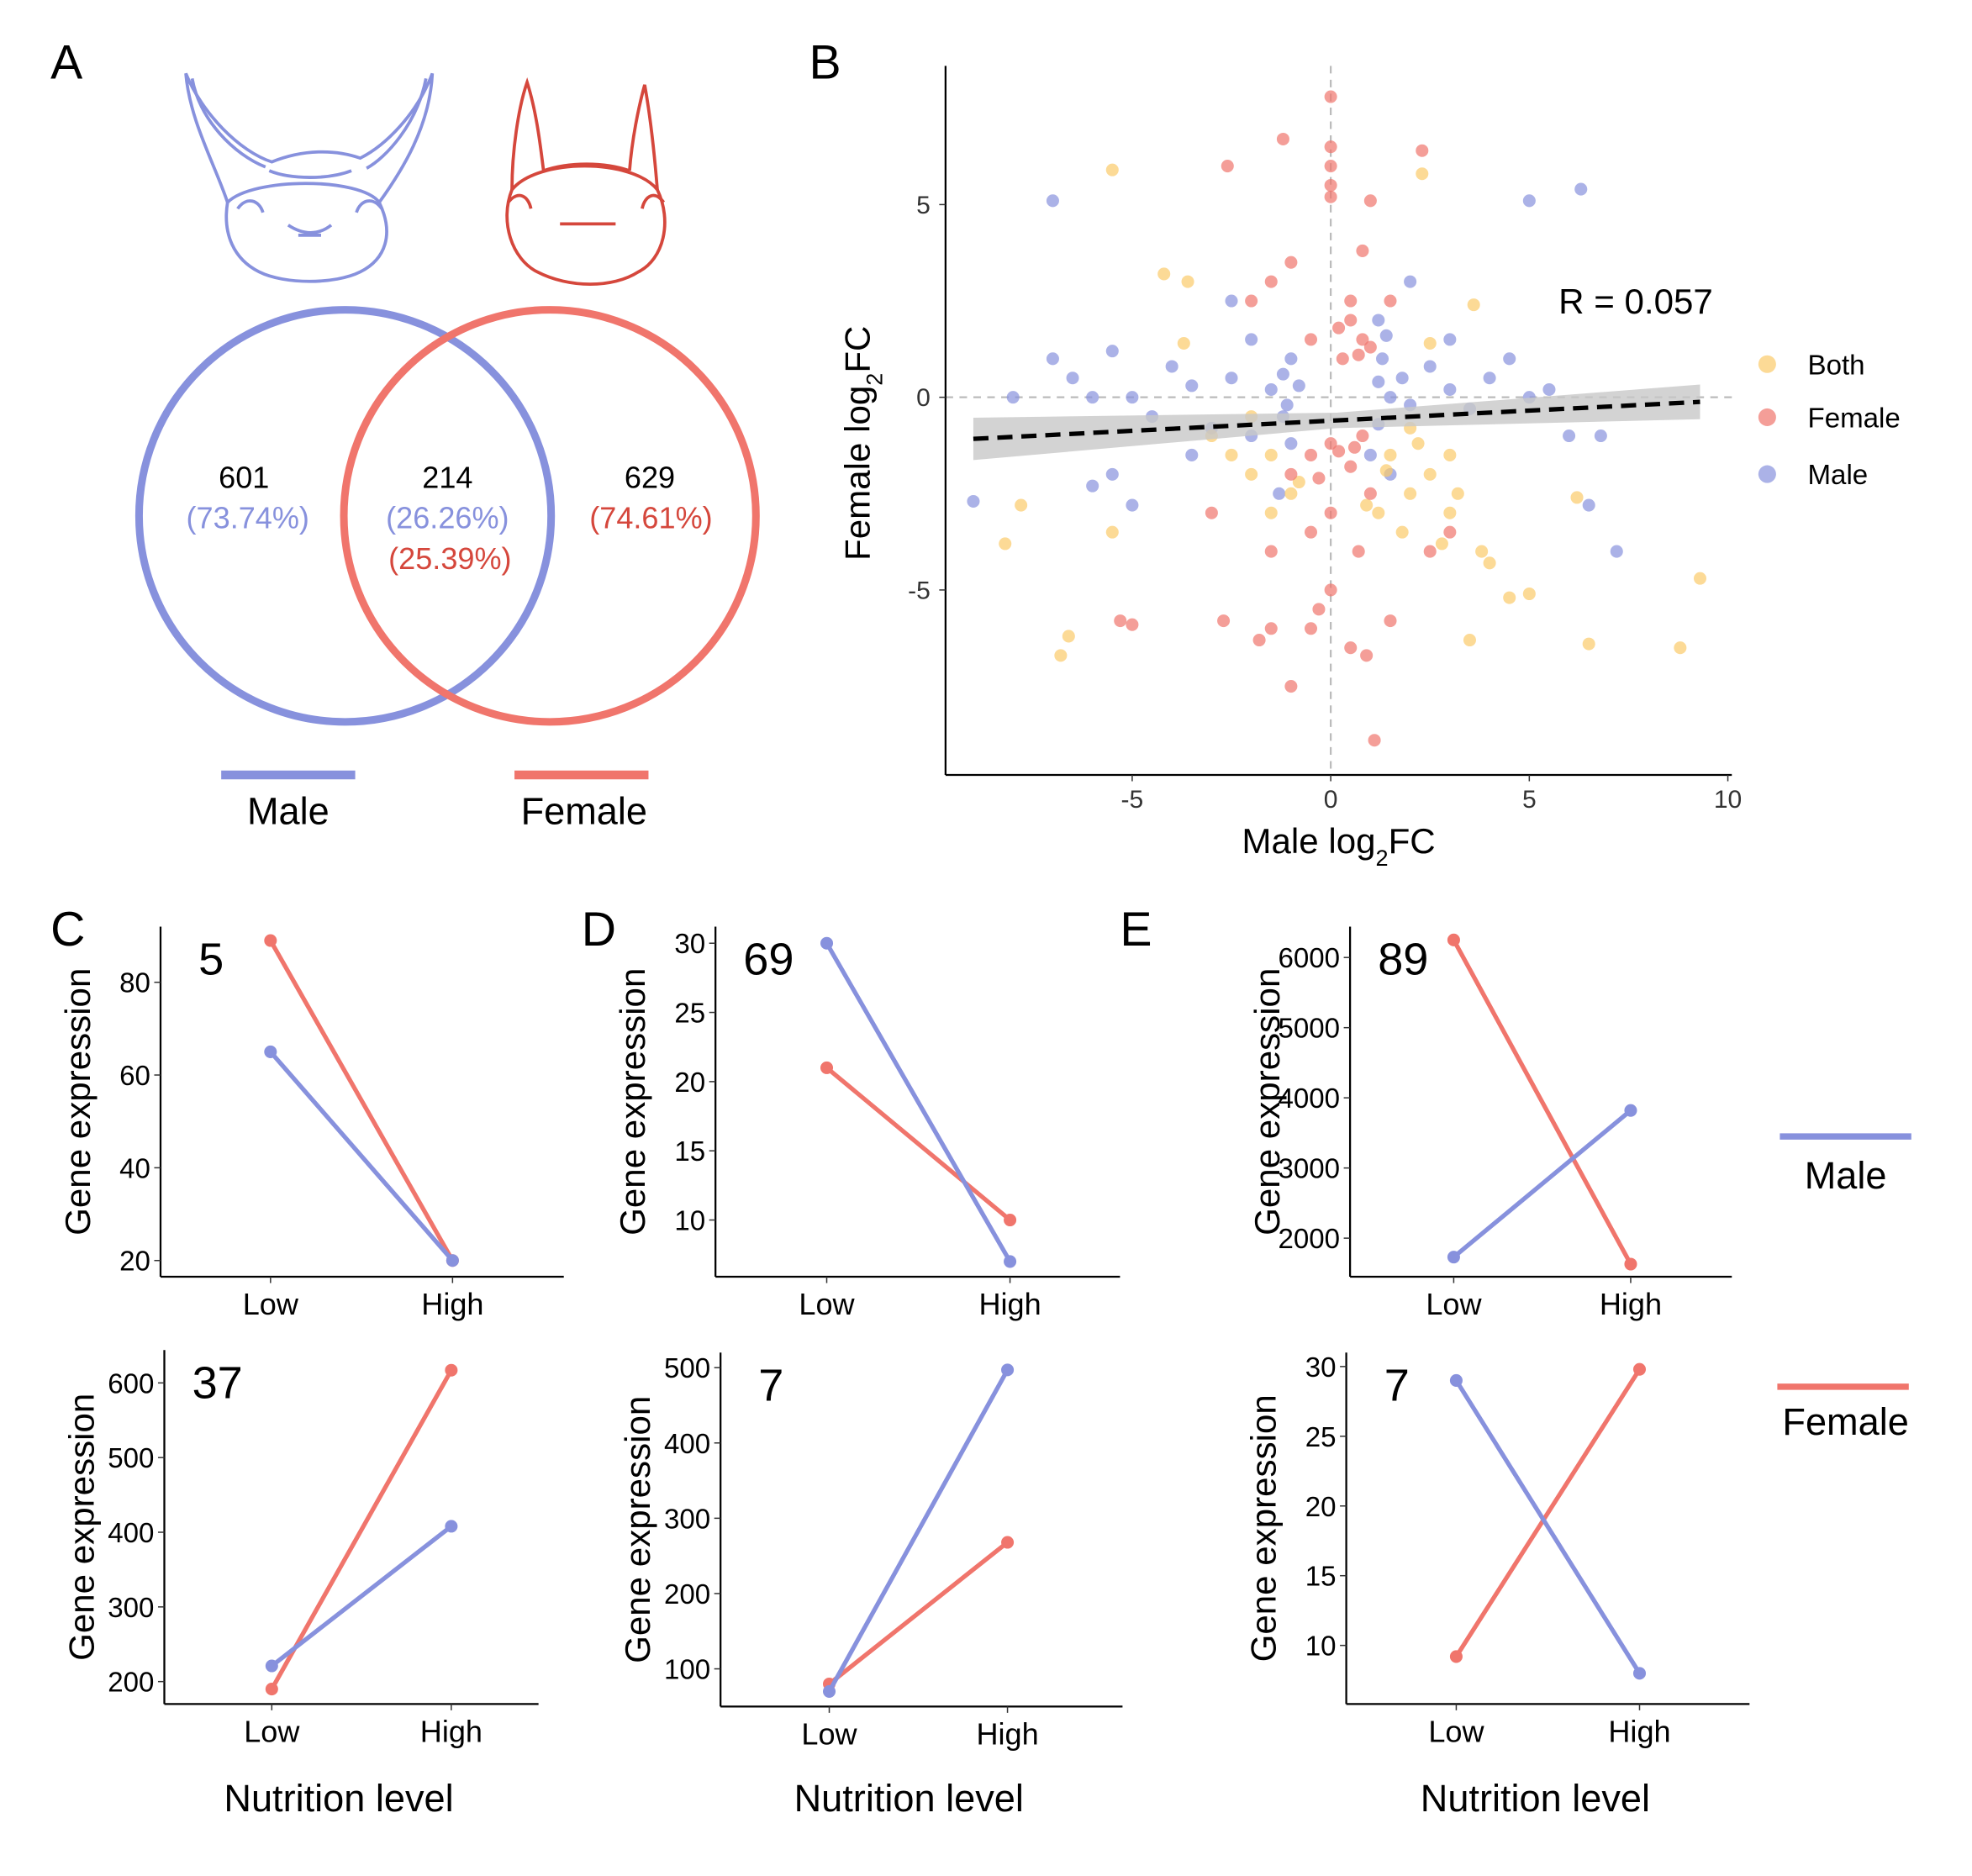 This screenshot has height=1876, width=1972. What do you see at coordinates (1309, 958) in the screenshot?
I see `y-tick-label: 6000` at bounding box center [1309, 958].